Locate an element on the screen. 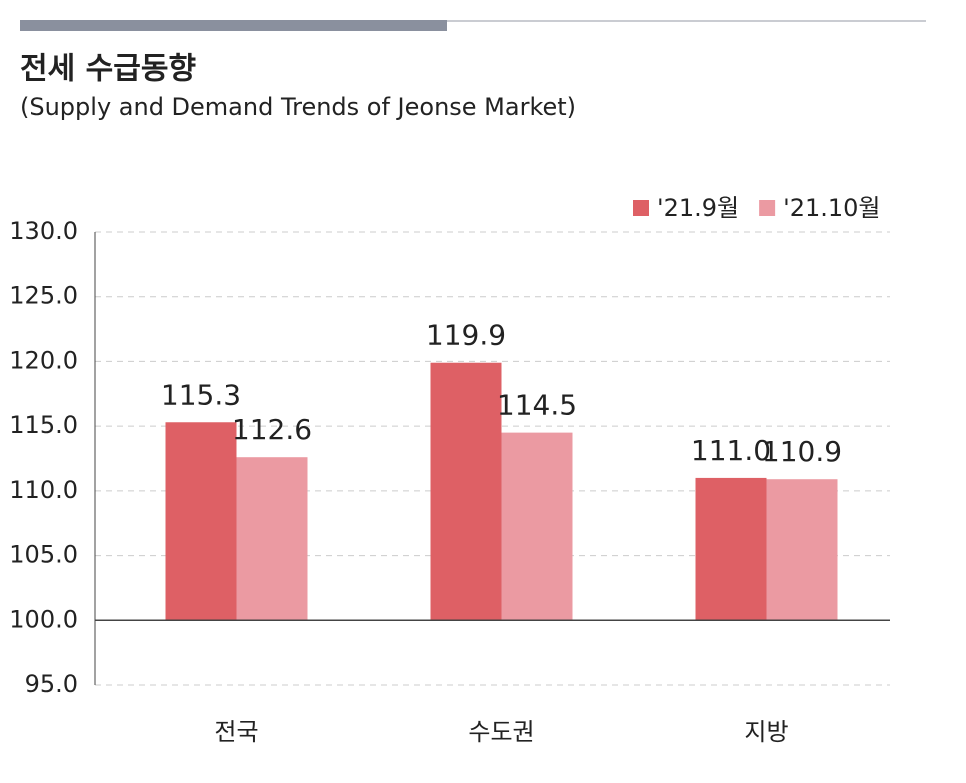 The width and height of the screenshot is (966, 783). y-tick-label: 95.0 is located at coordinates (51, 684).